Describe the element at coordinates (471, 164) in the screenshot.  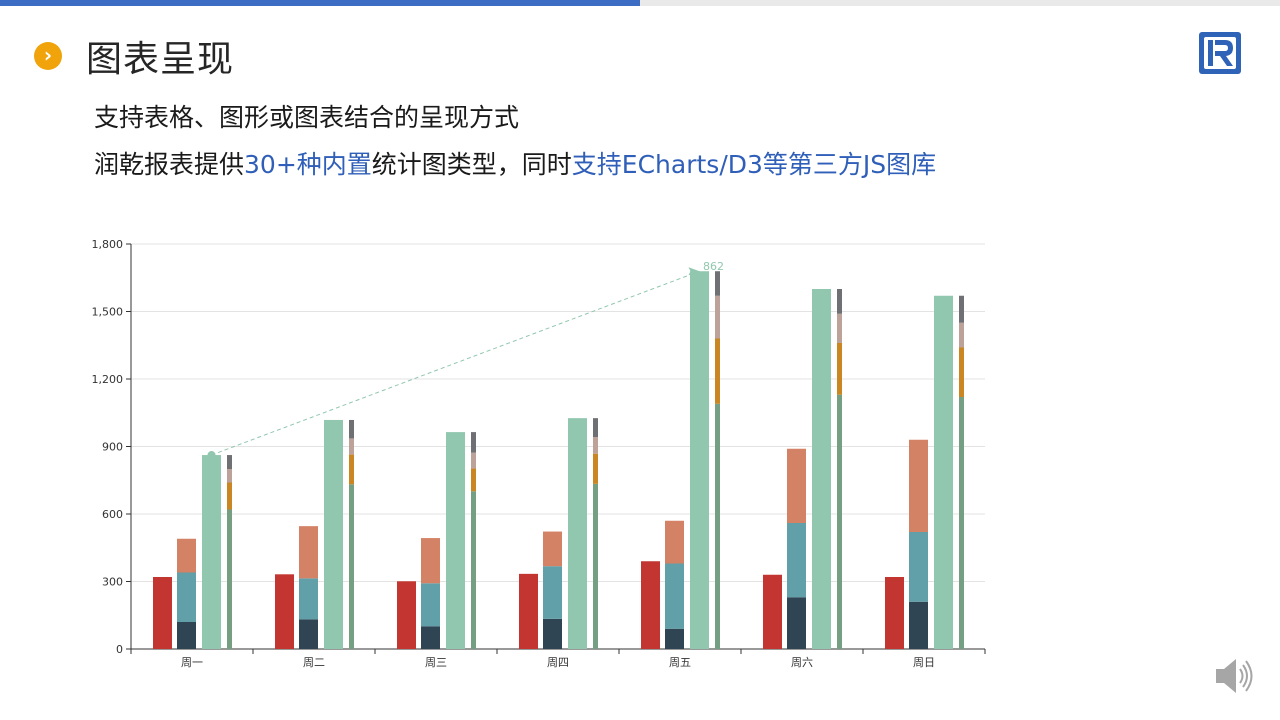
I see `line2-text-2: 统计图类型，同时` at that location.